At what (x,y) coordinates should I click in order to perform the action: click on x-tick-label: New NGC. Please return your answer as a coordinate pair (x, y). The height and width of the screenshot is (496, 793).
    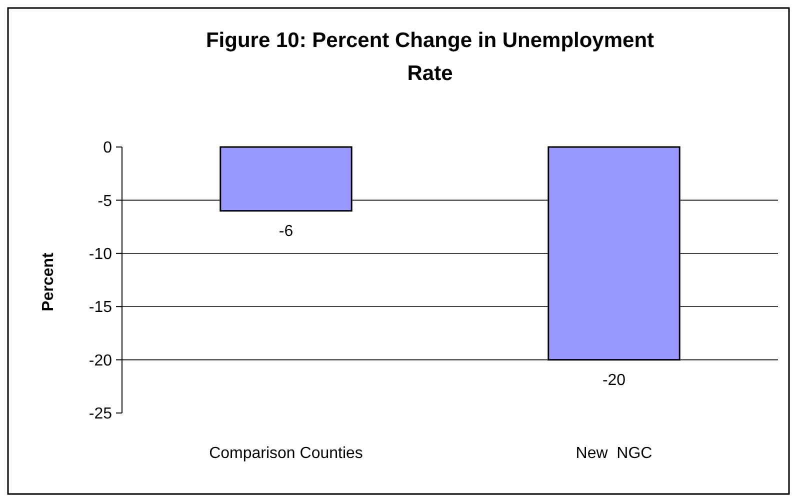
    Looking at the image, I should click on (614, 453).